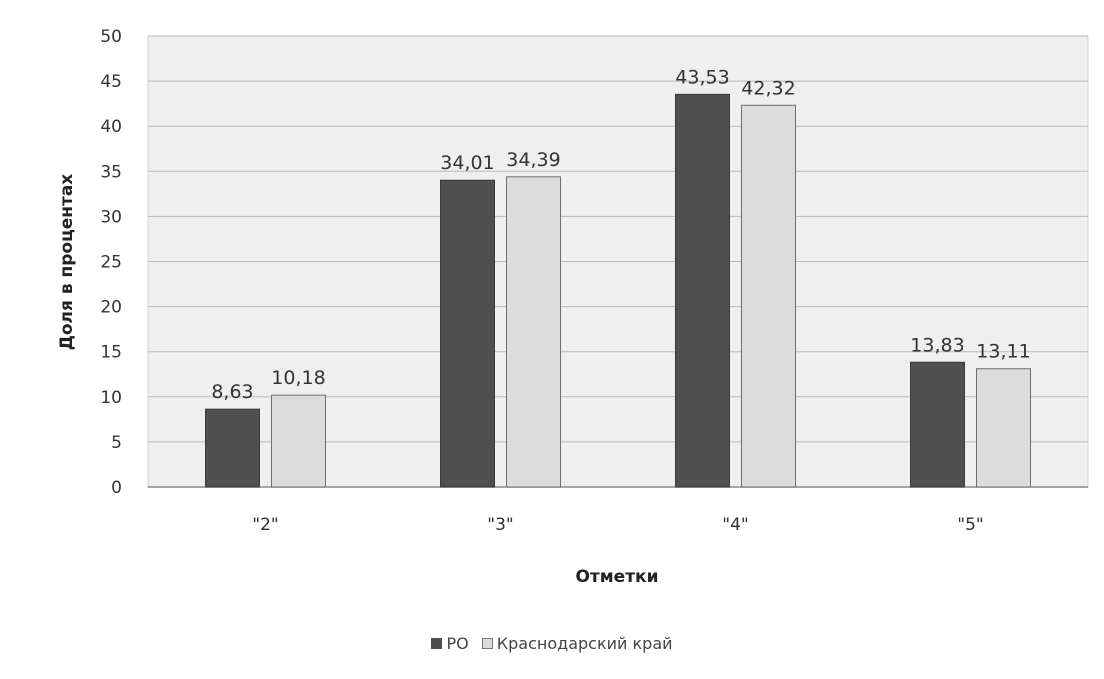 The image size is (1104, 679). Describe the element at coordinates (265, 525) in the screenshot. I see `x-tick-label: "2"` at that location.